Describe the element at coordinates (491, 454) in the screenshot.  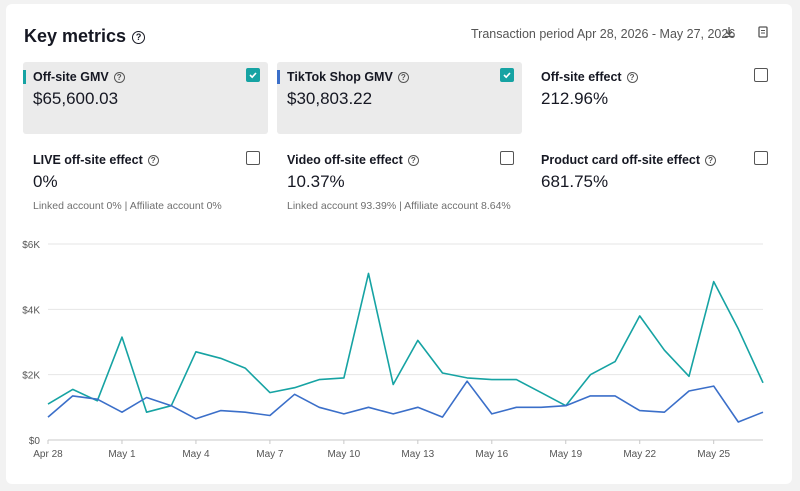
I see `x-tick-label: May 16` at that location.